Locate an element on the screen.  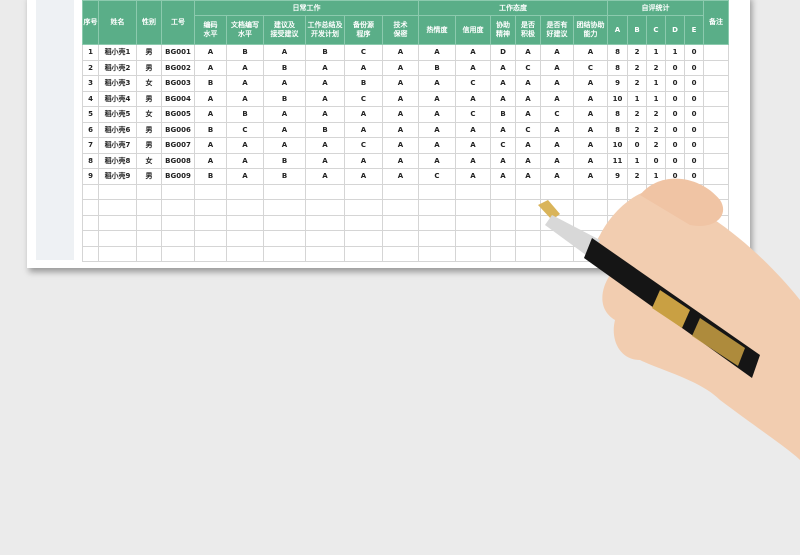
header-daily-4: 备份源 程序 is located at coordinates (363, 30).